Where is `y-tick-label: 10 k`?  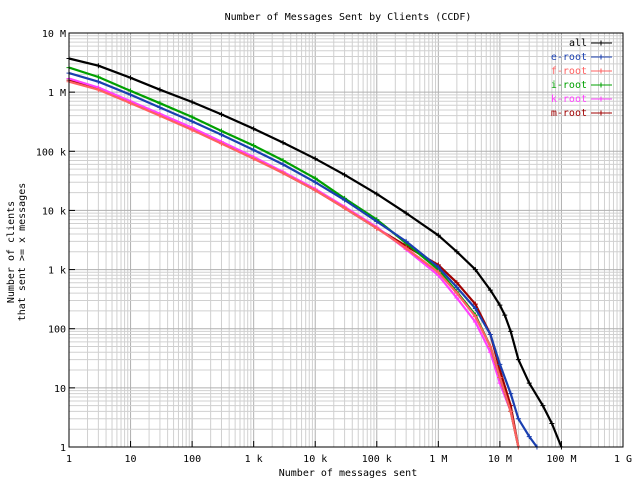
y-tick-label: 10 k is located at coordinates (54, 211).